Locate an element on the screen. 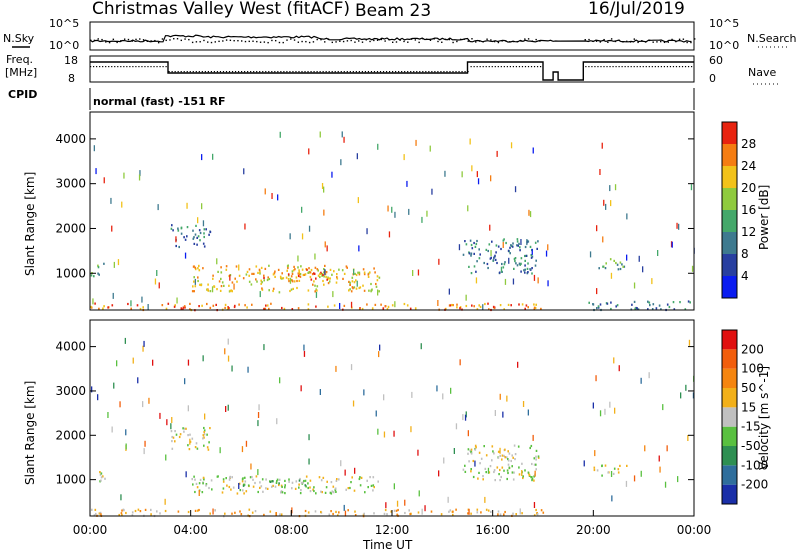 The image size is (800, 554). nave-label: Nave is located at coordinates (762, 72).